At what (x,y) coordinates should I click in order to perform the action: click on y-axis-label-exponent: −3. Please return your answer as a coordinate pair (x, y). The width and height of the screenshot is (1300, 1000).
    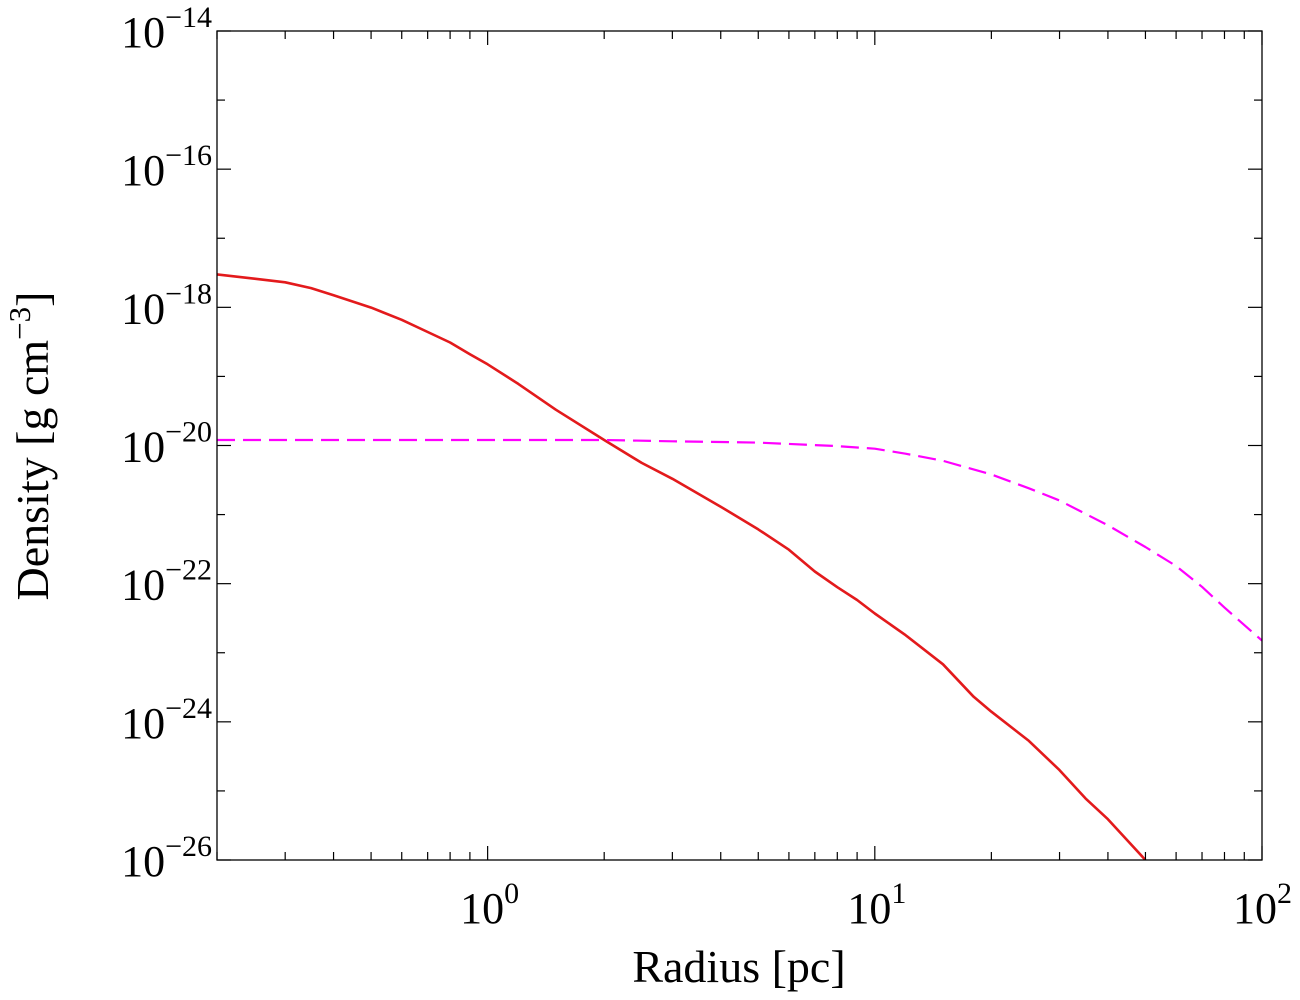
    Looking at the image, I should click on (19, 323).